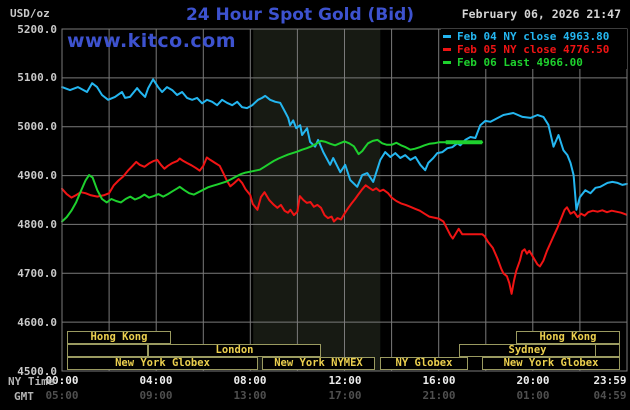 The width and height of the screenshot is (630, 410). I want to click on x-tick-gmt: 05:00, so click(62, 395).